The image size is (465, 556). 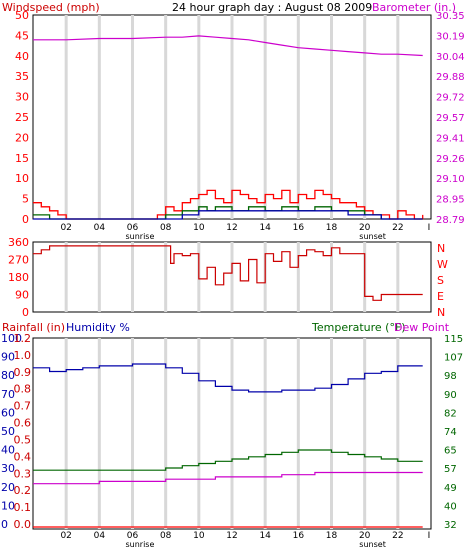 What do you see at coordinates (299, 536) in the screenshot?
I see `x-tick-label: 16` at bounding box center [299, 536].